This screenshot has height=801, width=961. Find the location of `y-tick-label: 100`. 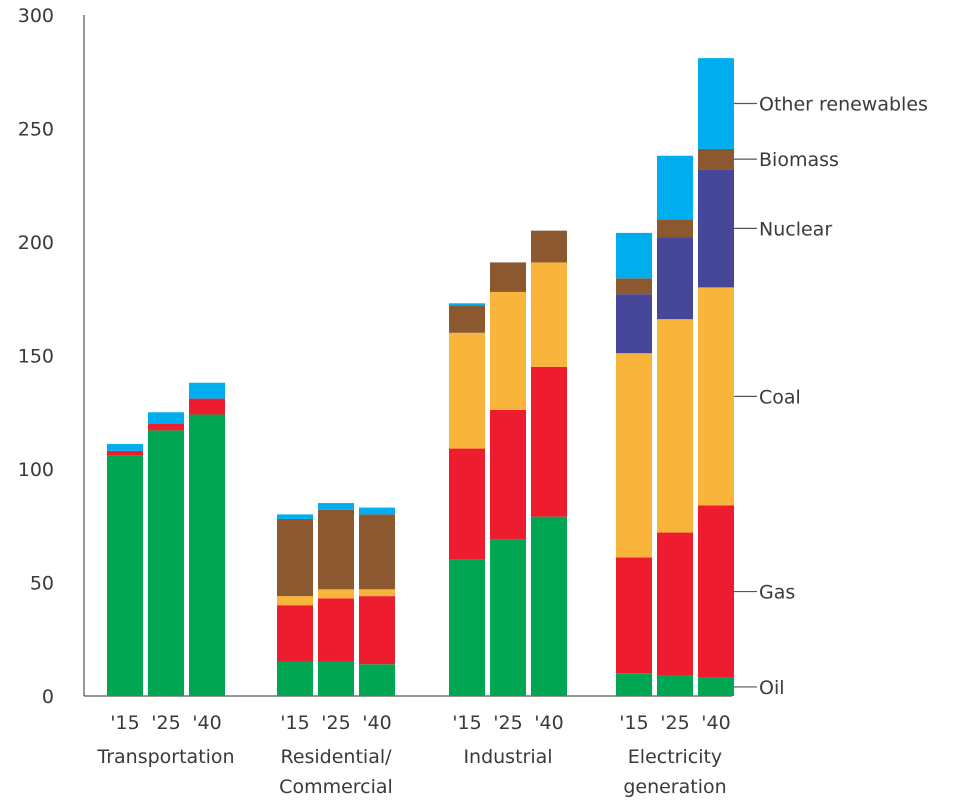

y-tick-label: 100 is located at coordinates (36, 470).